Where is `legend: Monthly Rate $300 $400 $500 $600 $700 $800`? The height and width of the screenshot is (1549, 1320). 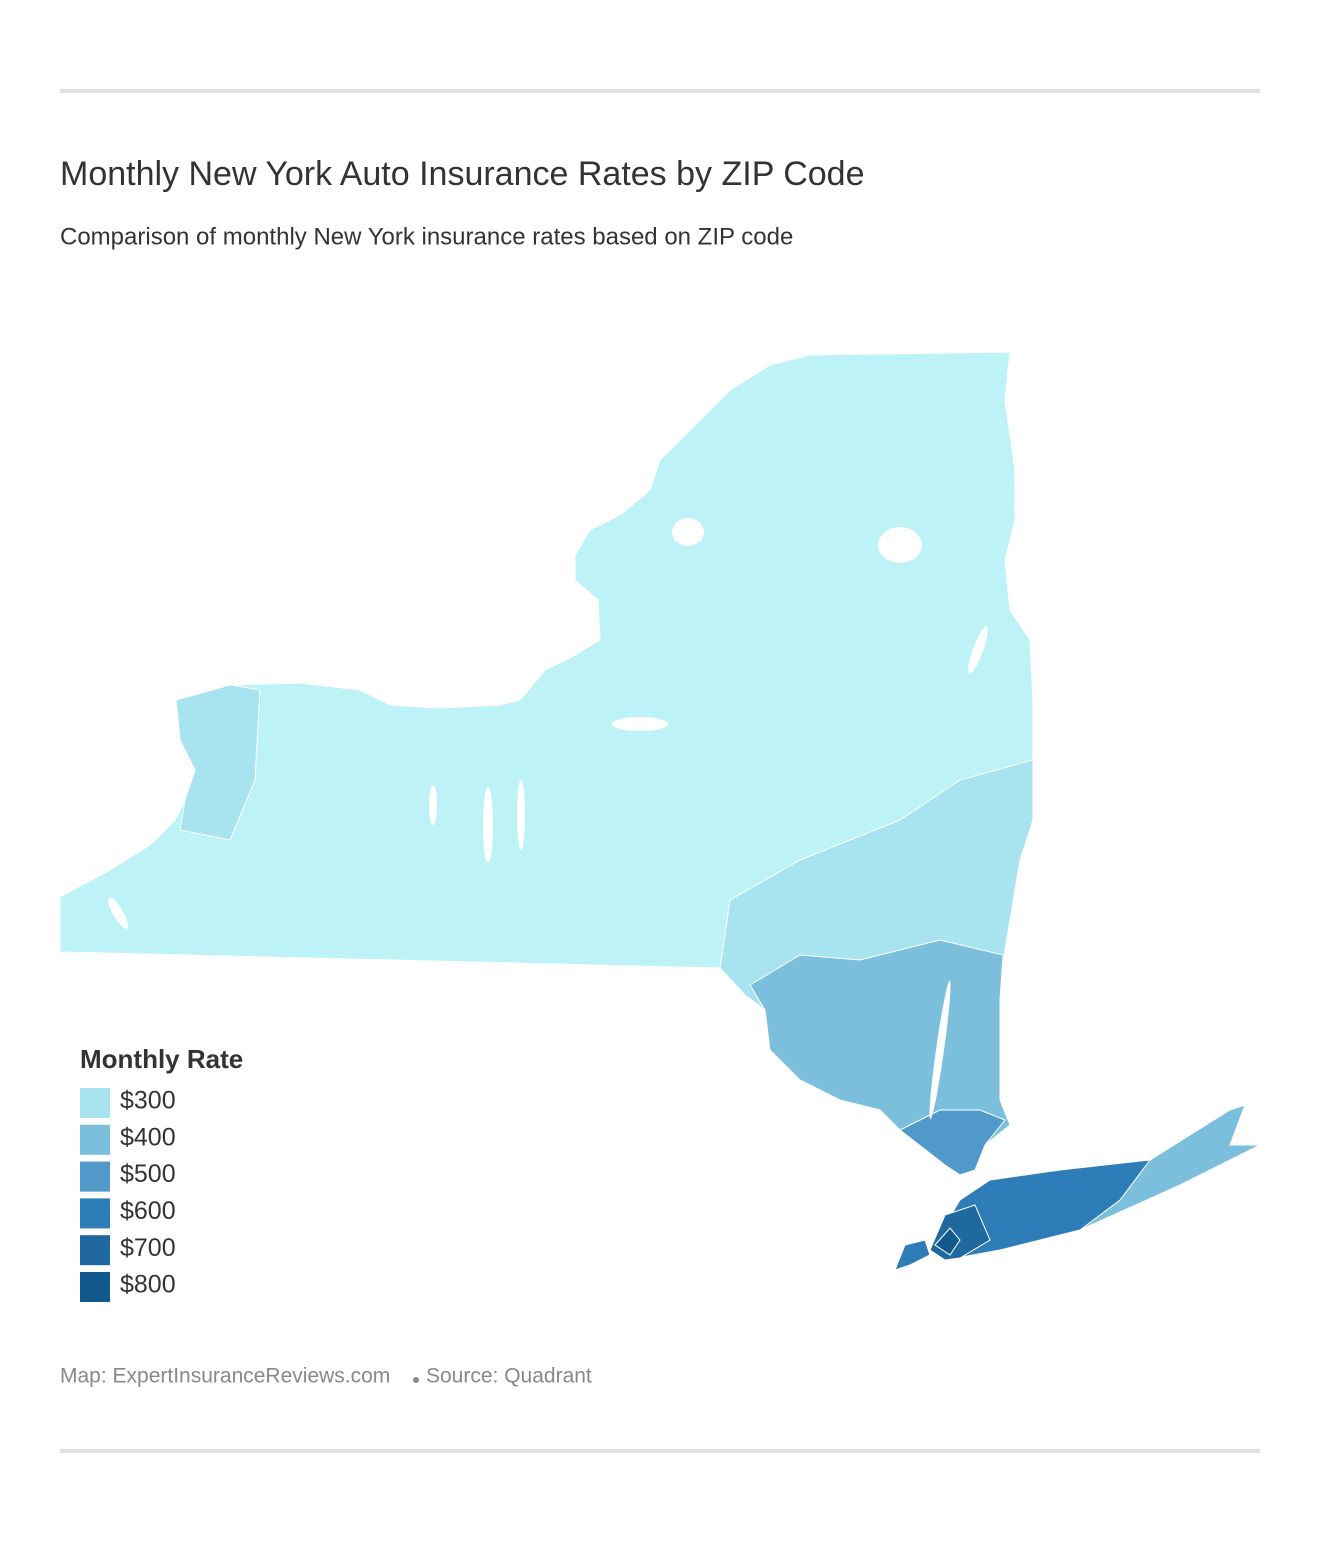
legend: Monthly Rate $300 $400 $500 $600 $700 $800 is located at coordinates (161, 1173).